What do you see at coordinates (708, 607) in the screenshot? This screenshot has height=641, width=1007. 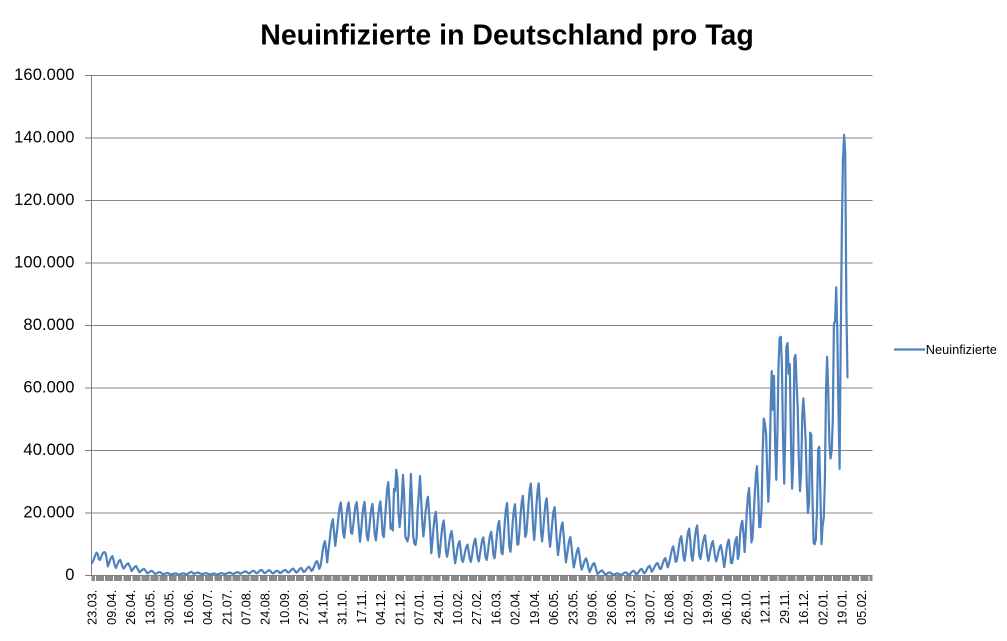 I see `svg-text: 19.09.` at bounding box center [708, 607].